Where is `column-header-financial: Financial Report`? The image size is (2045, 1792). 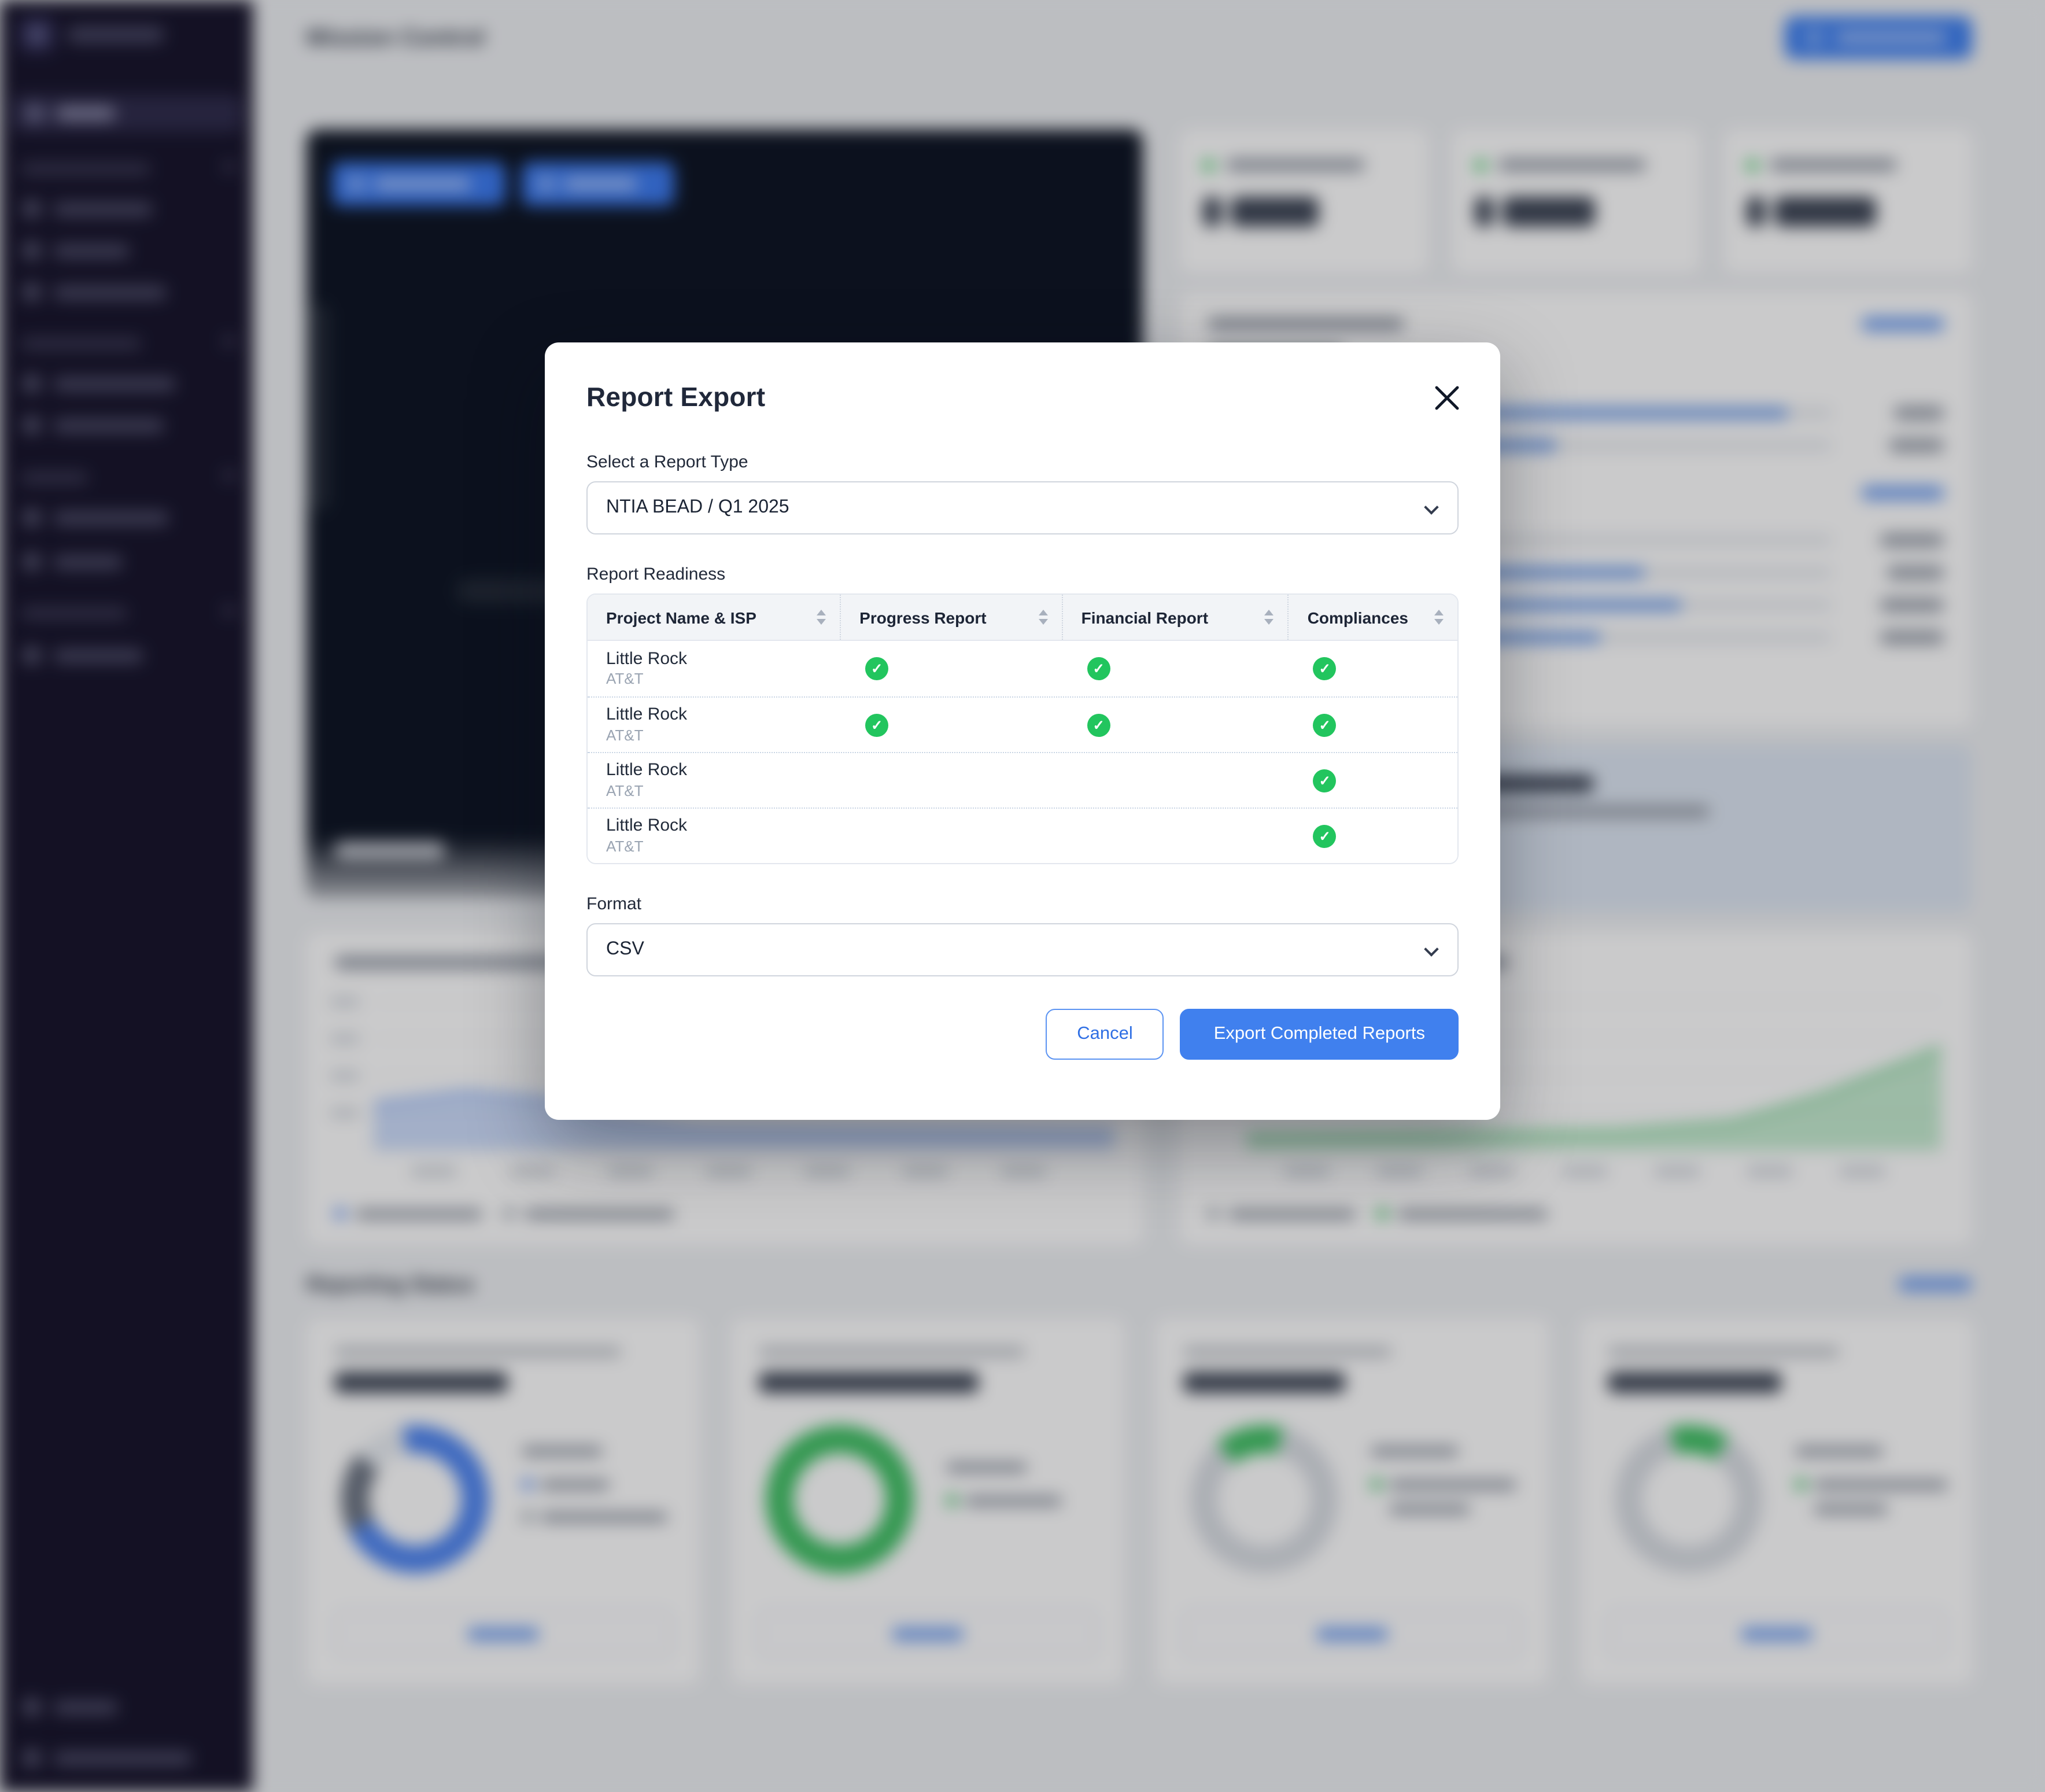 column-header-financial: Financial Report is located at coordinates (1175, 618).